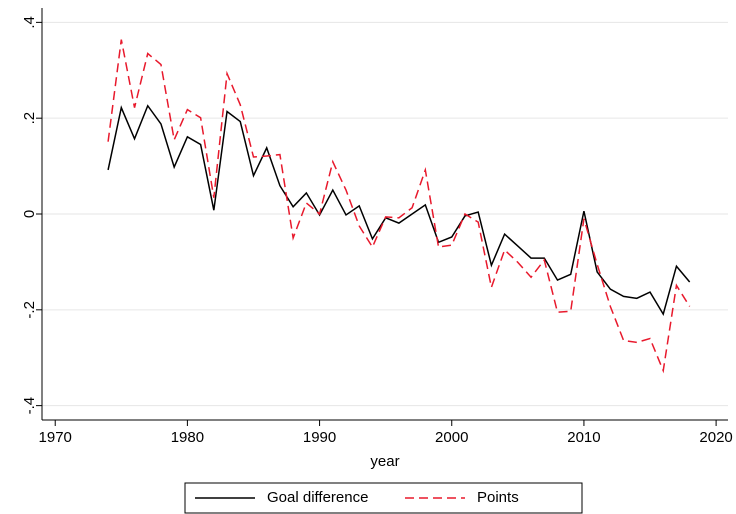  What do you see at coordinates (55, 437) in the screenshot?
I see `x-tick-label: 1970` at bounding box center [55, 437].